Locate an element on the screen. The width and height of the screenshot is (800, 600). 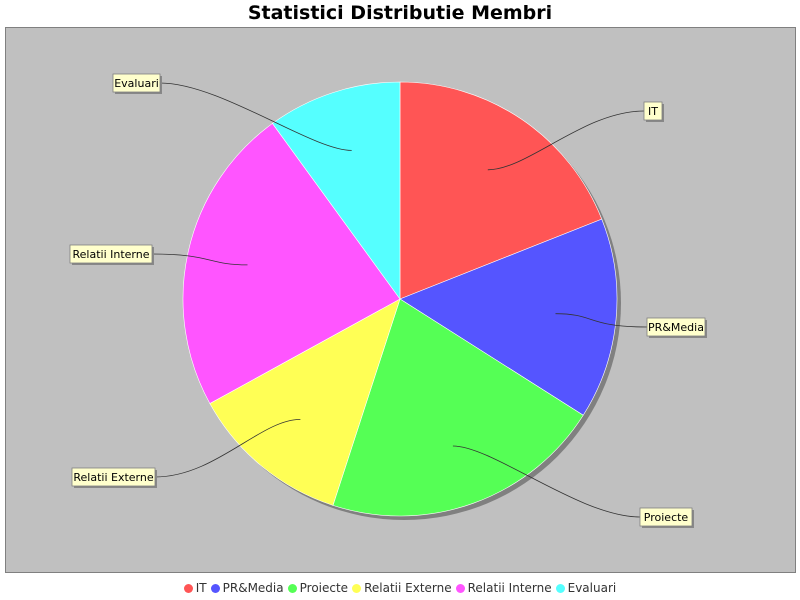
slice-label-pr-media: PR&Media is located at coordinates (676, 327).